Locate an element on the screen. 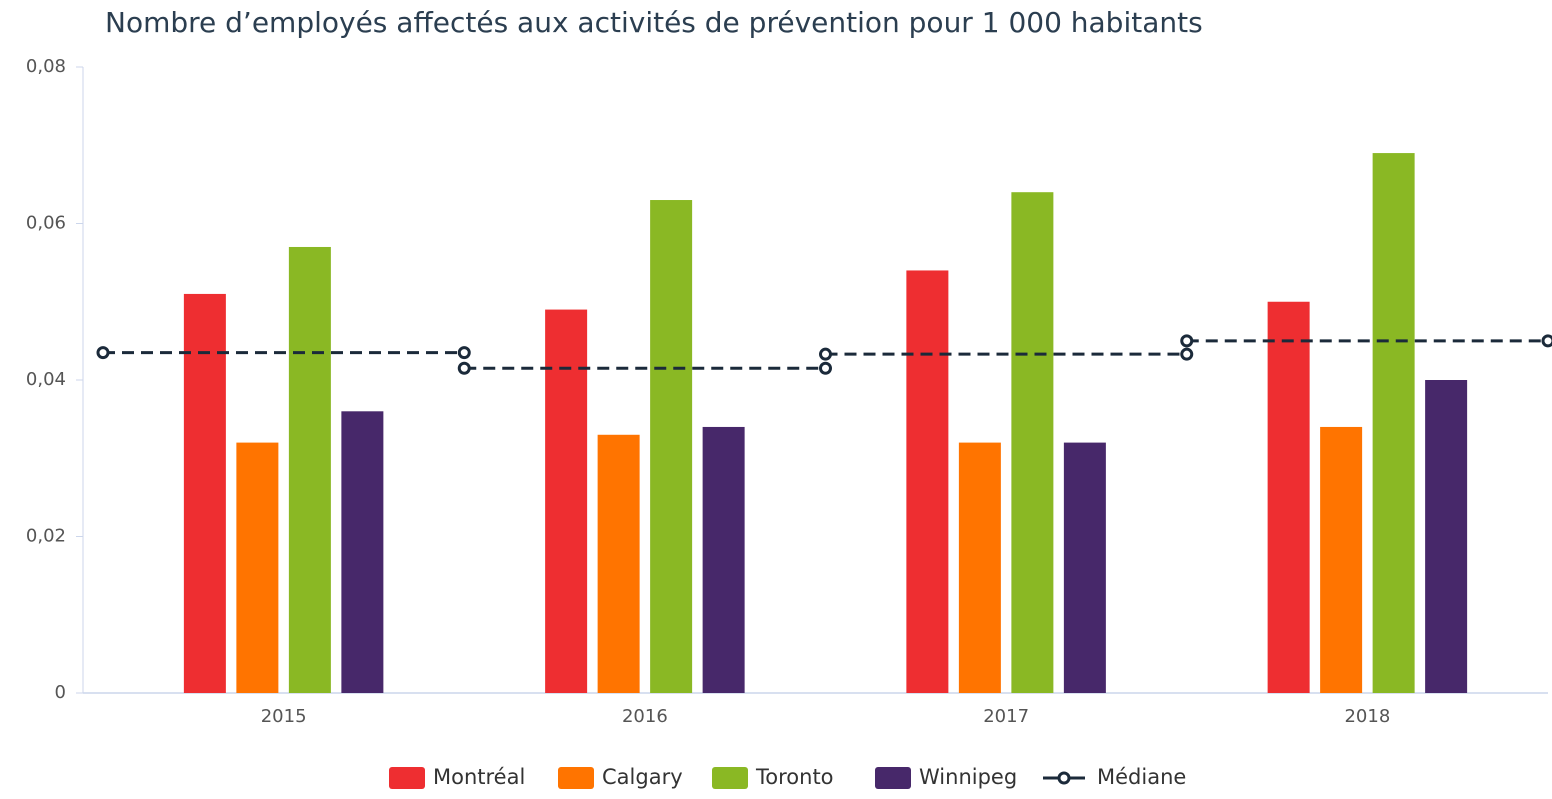 The height and width of the screenshot is (799, 1552). x-tick-label: 2016 is located at coordinates (645, 716).